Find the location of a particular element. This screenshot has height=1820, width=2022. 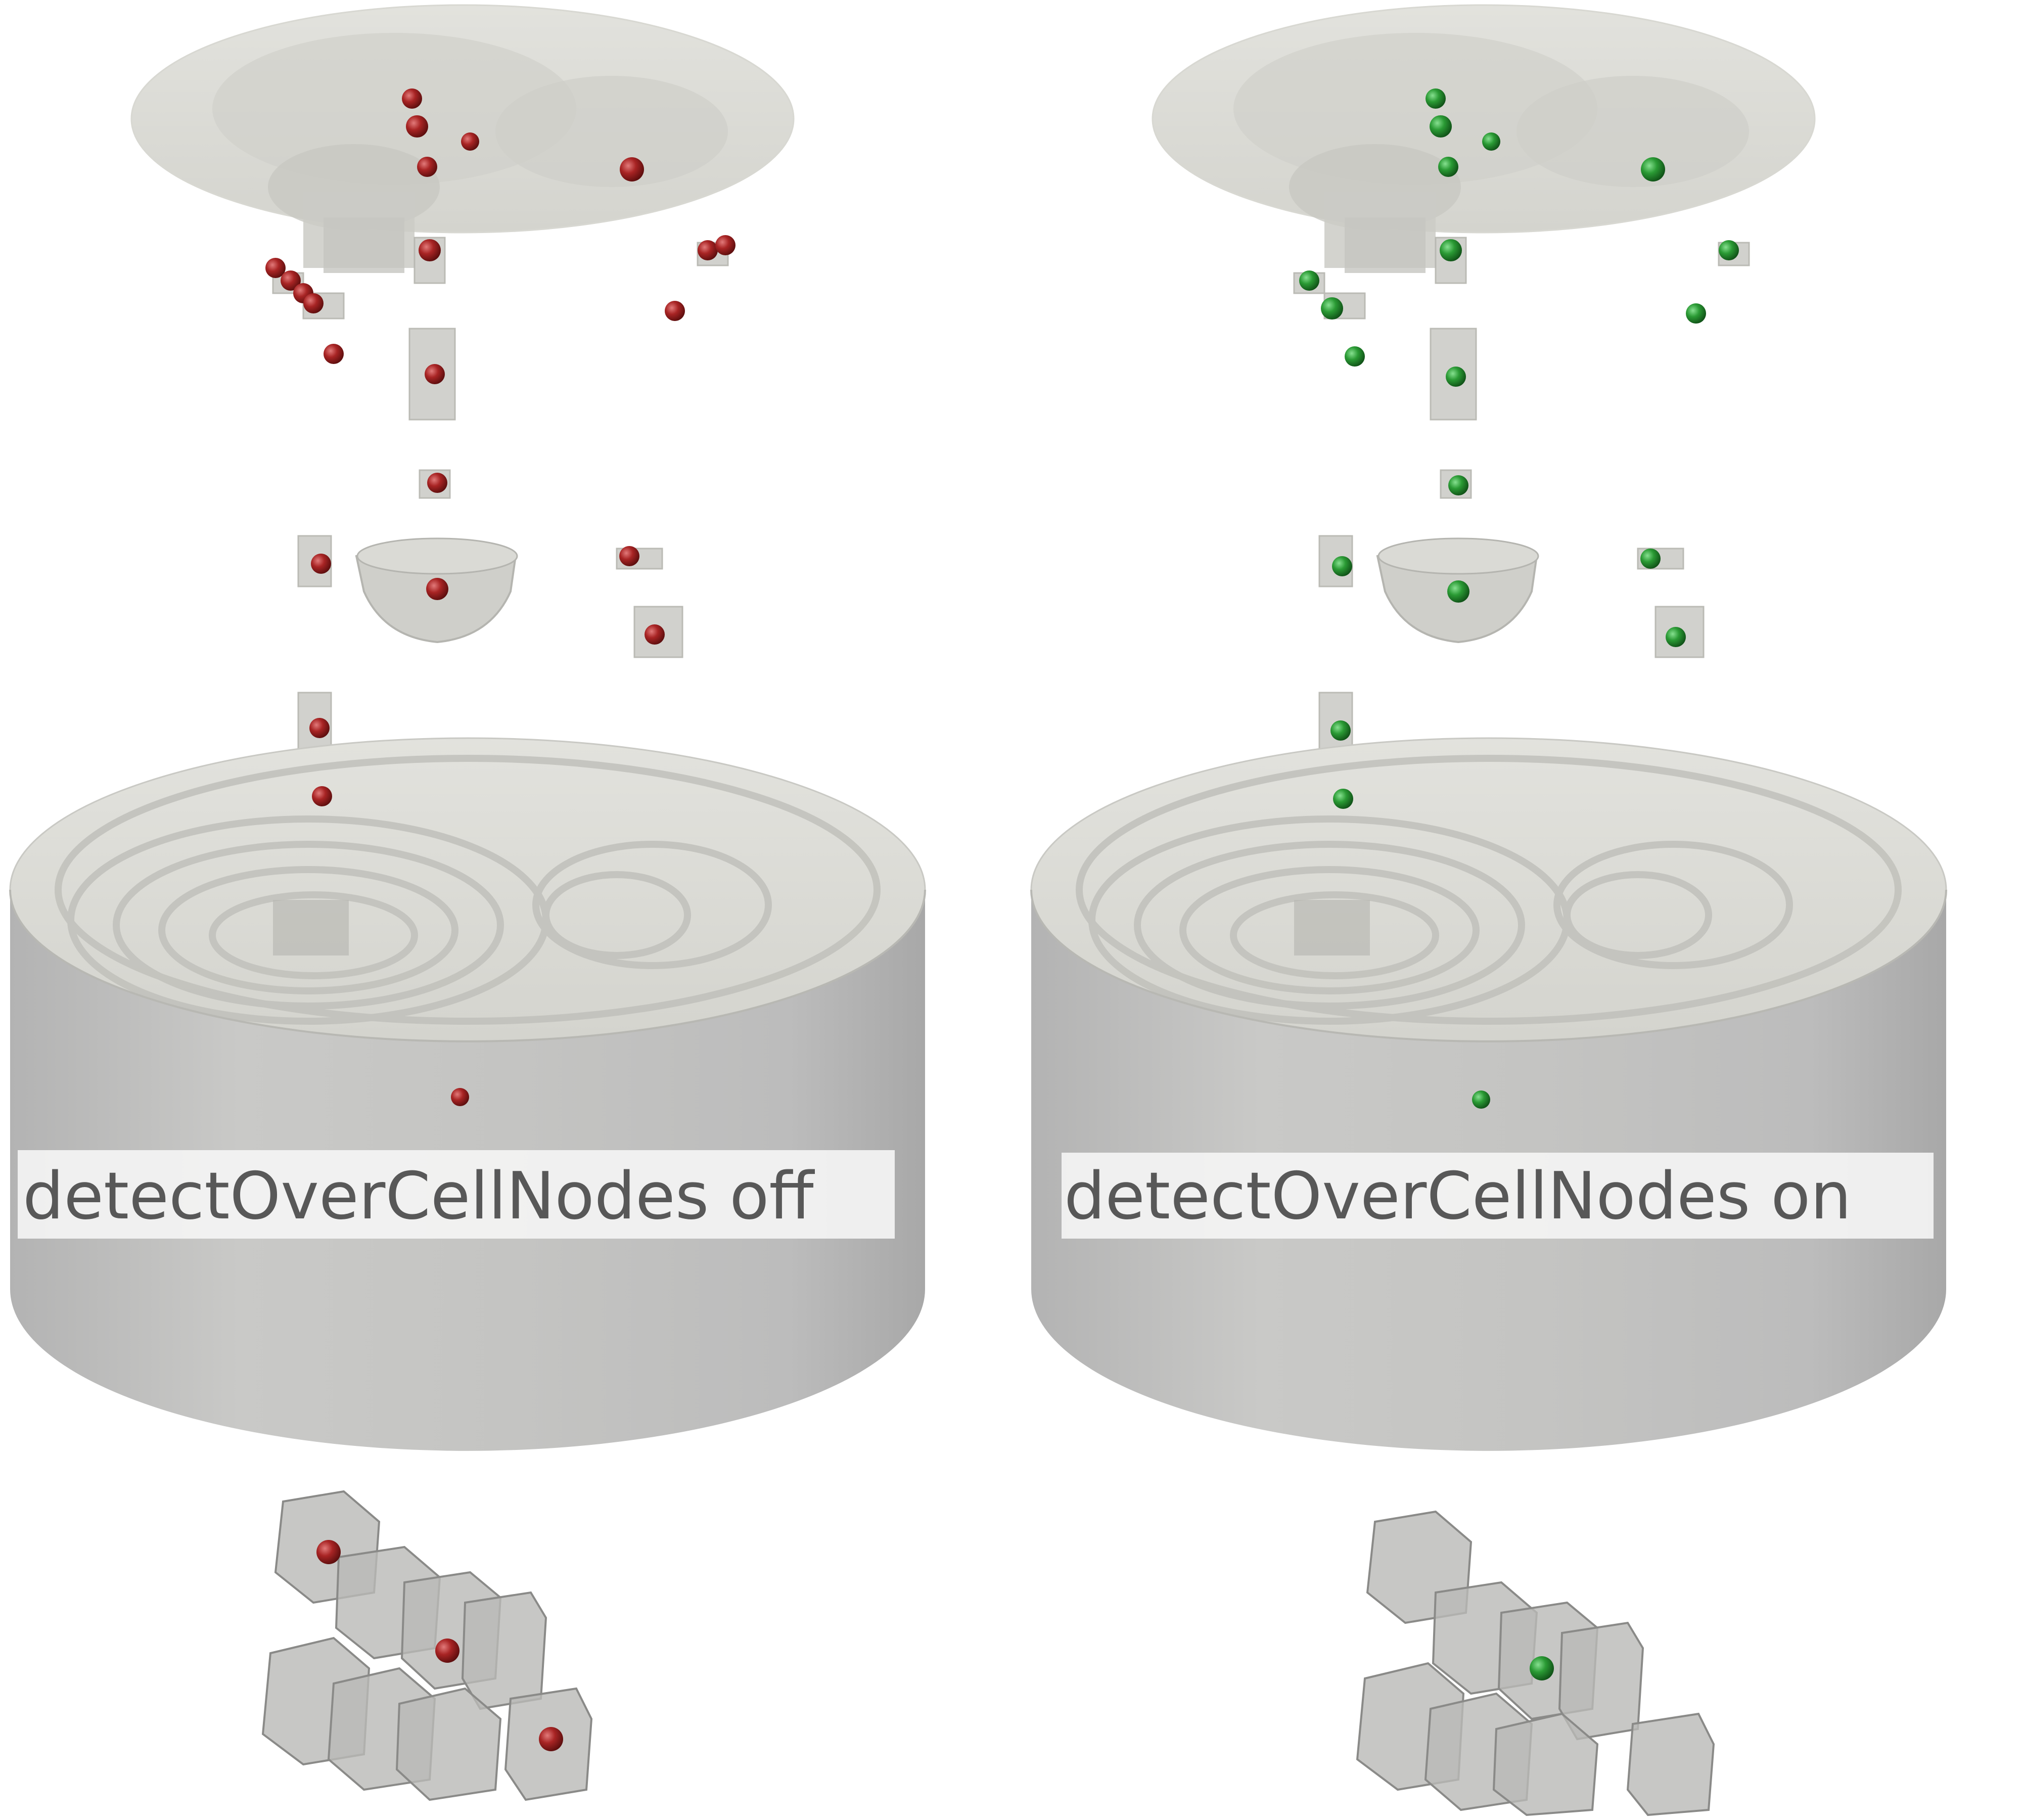

top-disk-volume is located at coordinates (462, 138).